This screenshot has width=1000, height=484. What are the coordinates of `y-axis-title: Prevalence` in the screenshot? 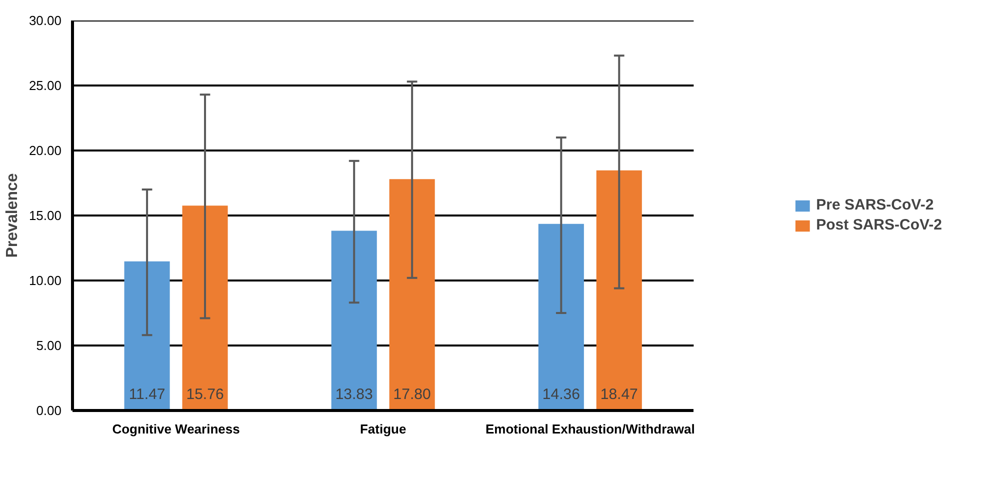 It's located at (12, 215).